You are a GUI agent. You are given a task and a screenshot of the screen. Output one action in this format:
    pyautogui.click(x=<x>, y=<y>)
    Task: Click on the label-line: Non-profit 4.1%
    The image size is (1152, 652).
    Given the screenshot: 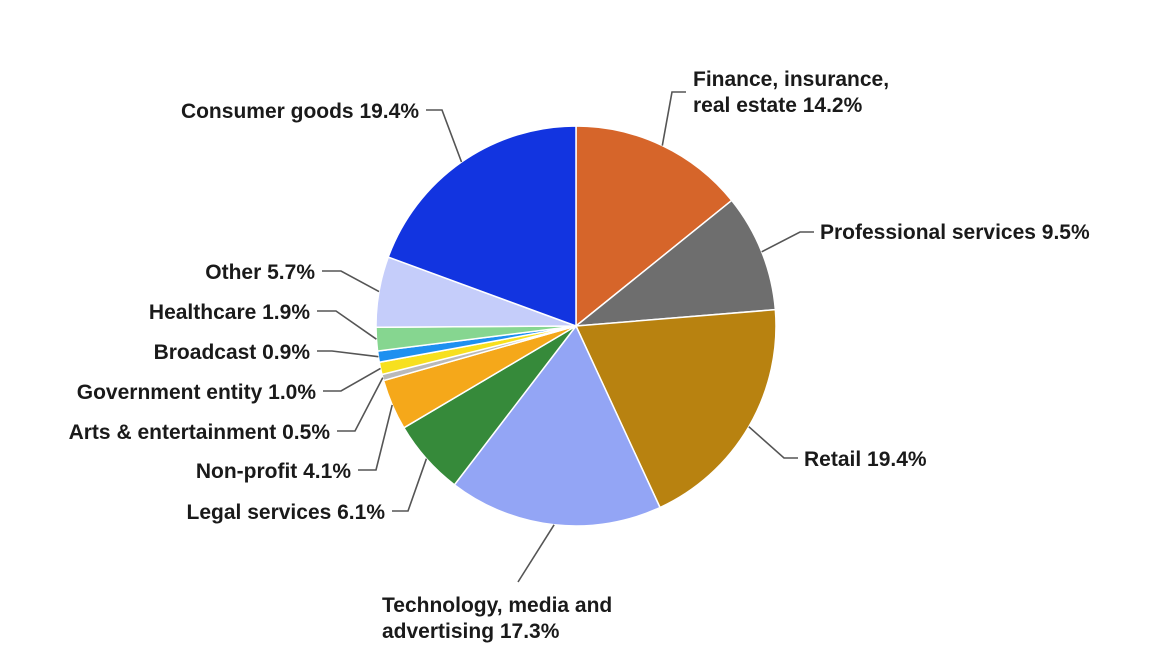 What is the action you would take?
    pyautogui.click(x=273, y=471)
    